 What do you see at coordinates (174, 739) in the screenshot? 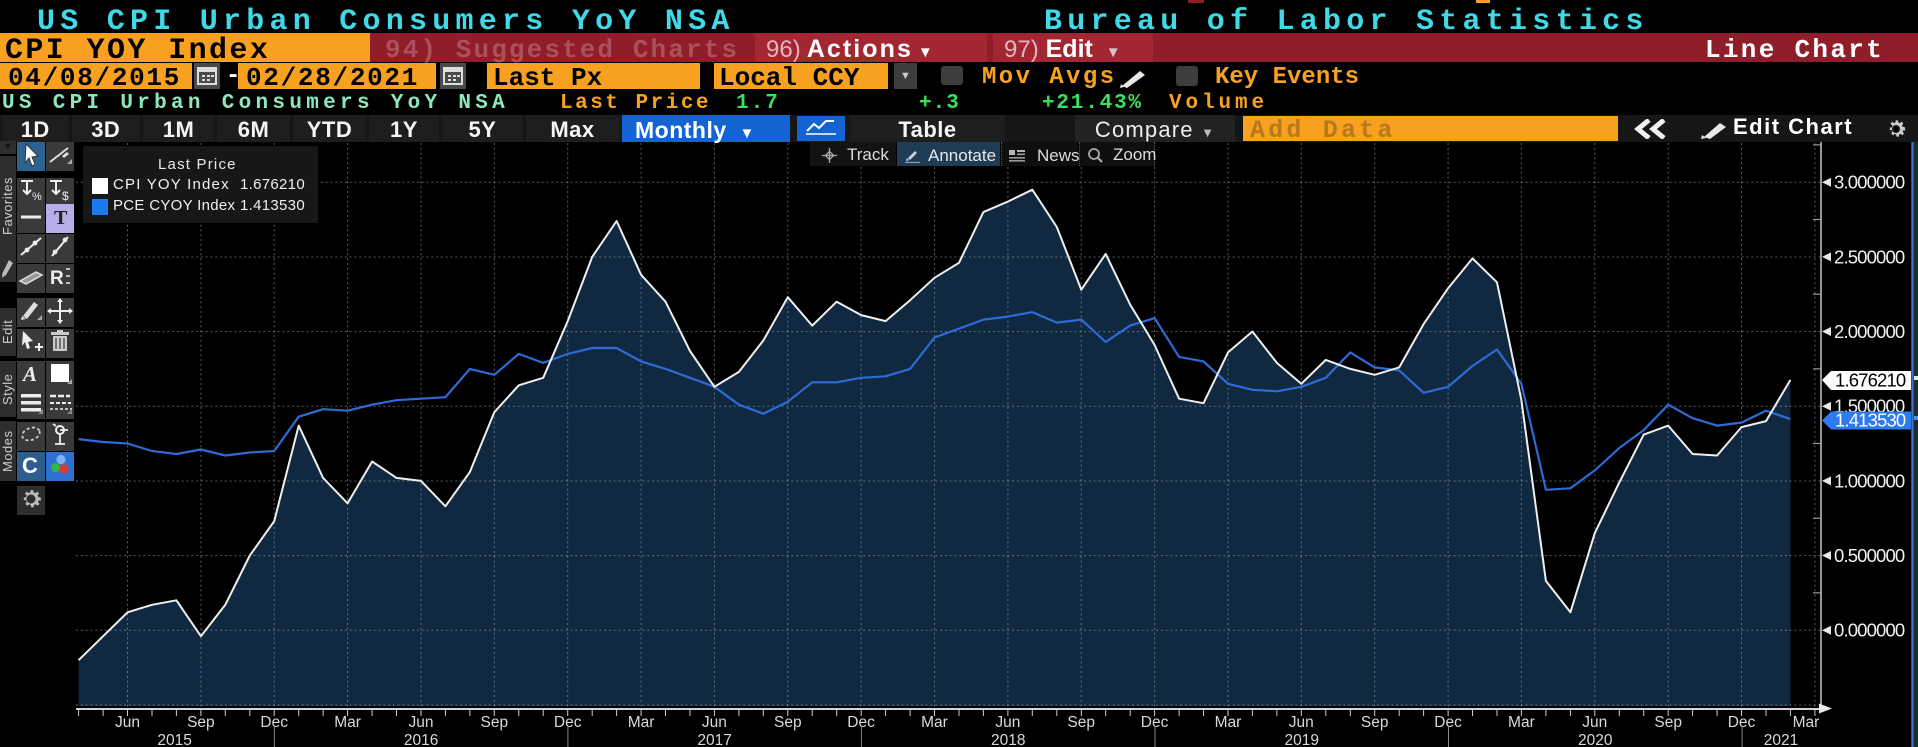
I see `svg-text: 2015` at bounding box center [174, 739].